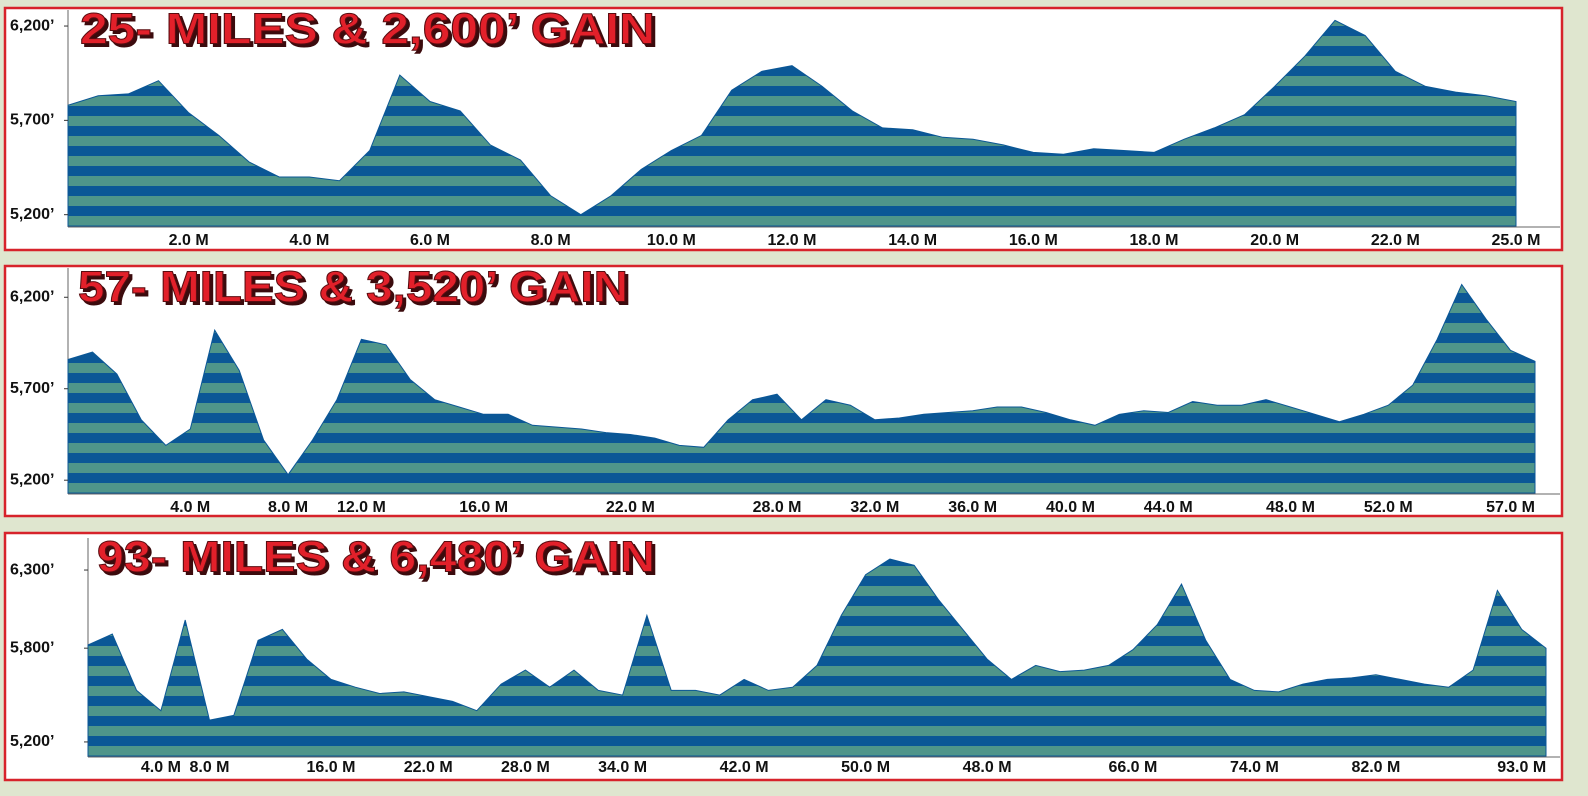  I want to click on x-tick-label: 10.0 M, so click(671, 240).